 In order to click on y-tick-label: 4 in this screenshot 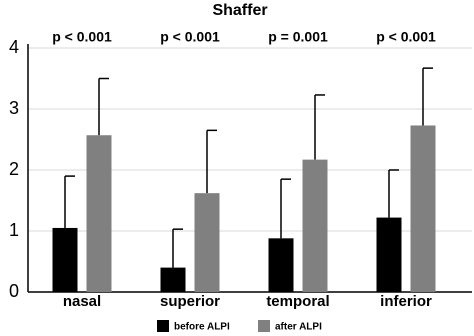, I will do `click(14, 47)`.